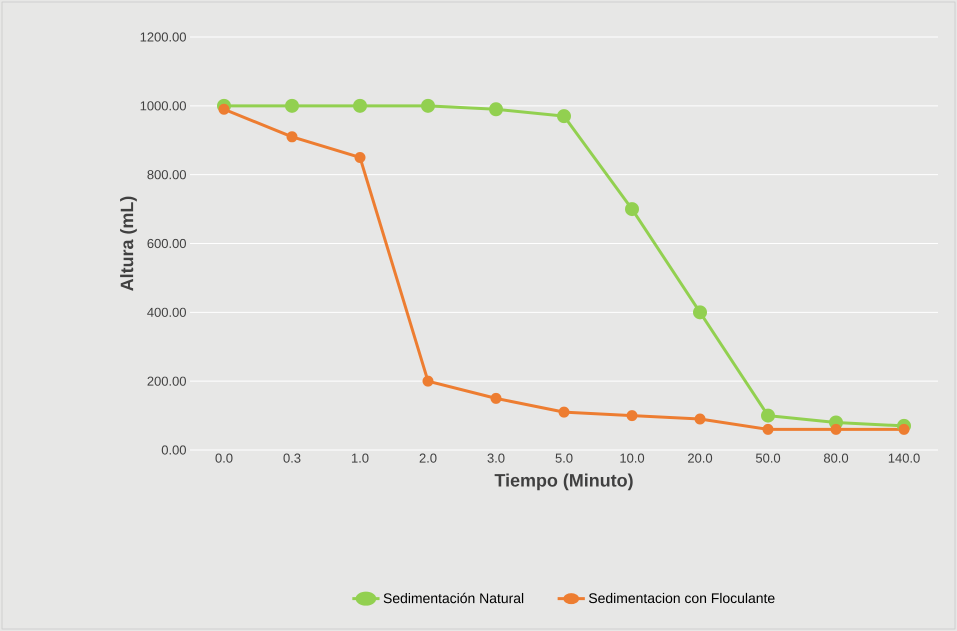 The height and width of the screenshot is (631, 957). What do you see at coordinates (166, 312) in the screenshot?
I see `y-tick-label: 400.00` at bounding box center [166, 312].